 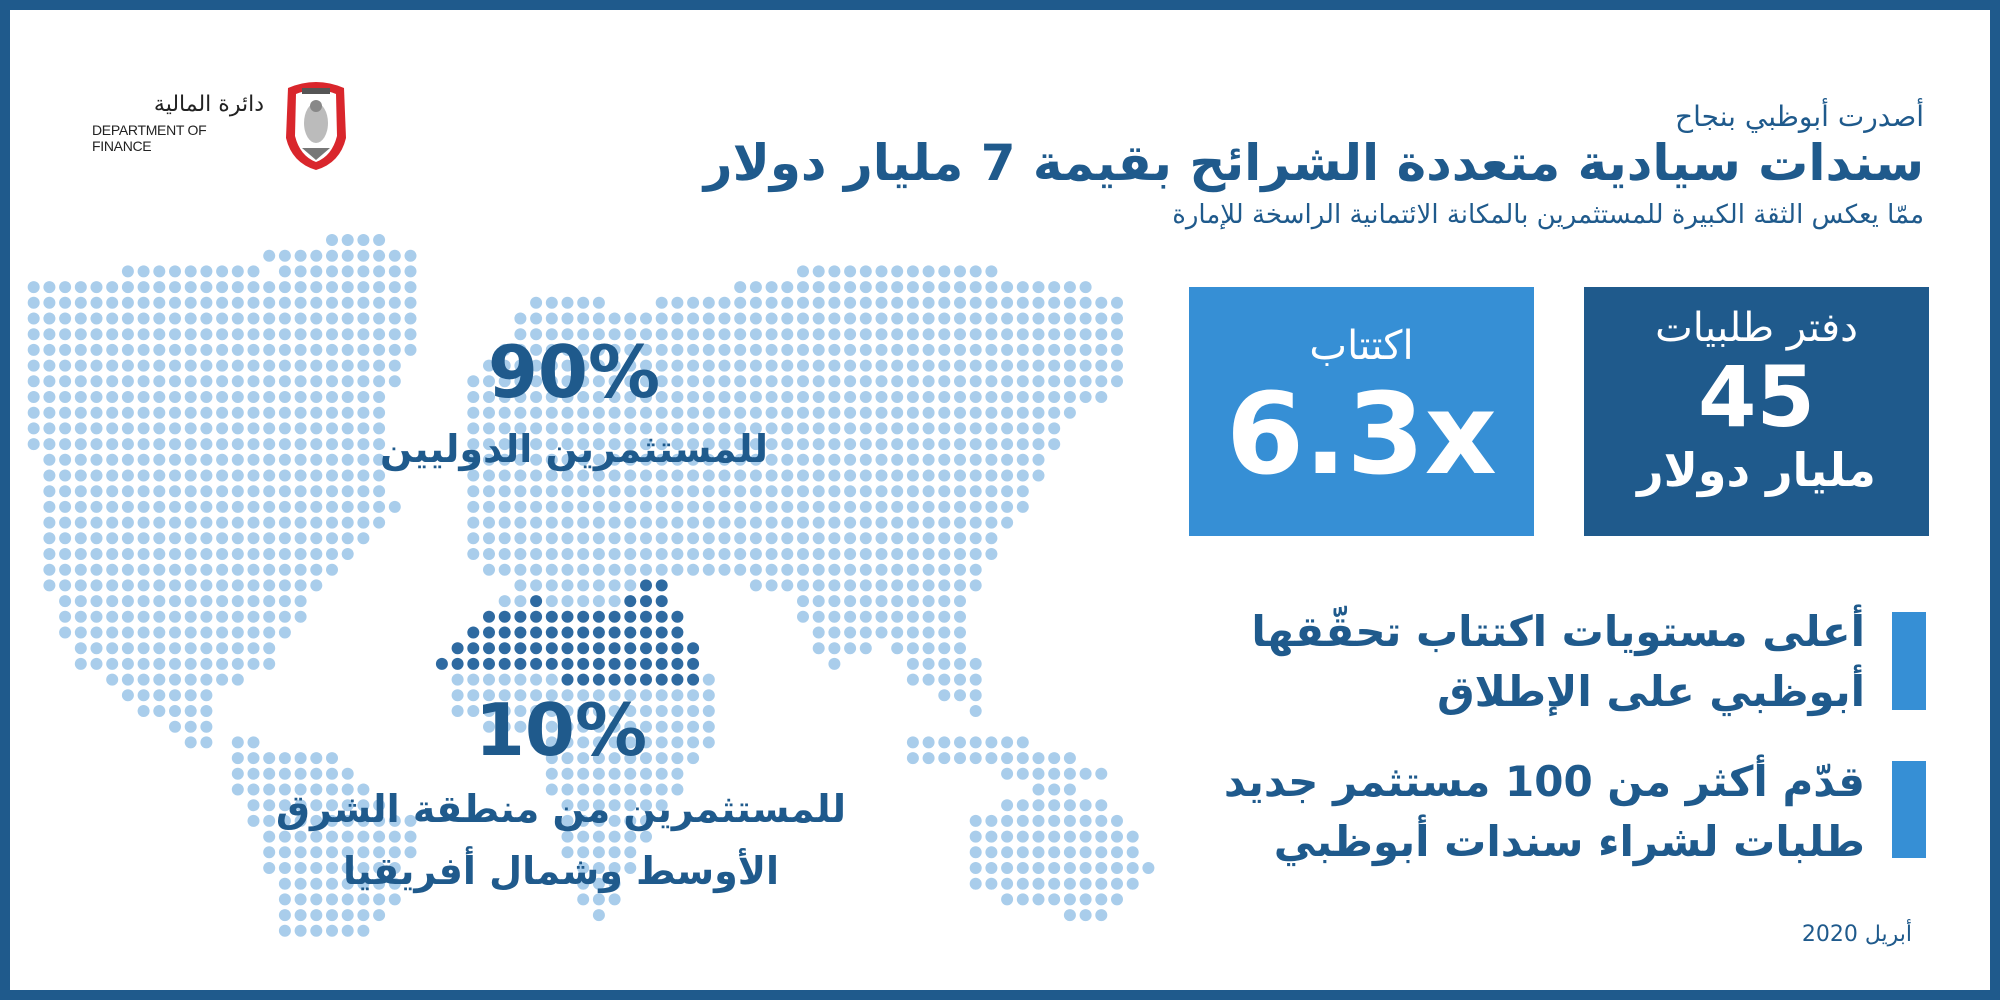 What do you see at coordinates (316, 126) in the screenshot?
I see `abu-dhabi-emblem-icon` at bounding box center [316, 126].